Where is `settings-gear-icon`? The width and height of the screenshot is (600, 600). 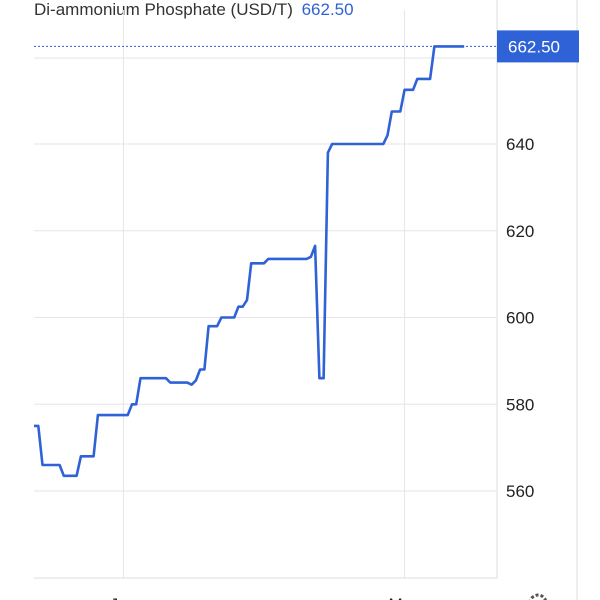
settings-gear-icon is located at coordinates (538, 596).